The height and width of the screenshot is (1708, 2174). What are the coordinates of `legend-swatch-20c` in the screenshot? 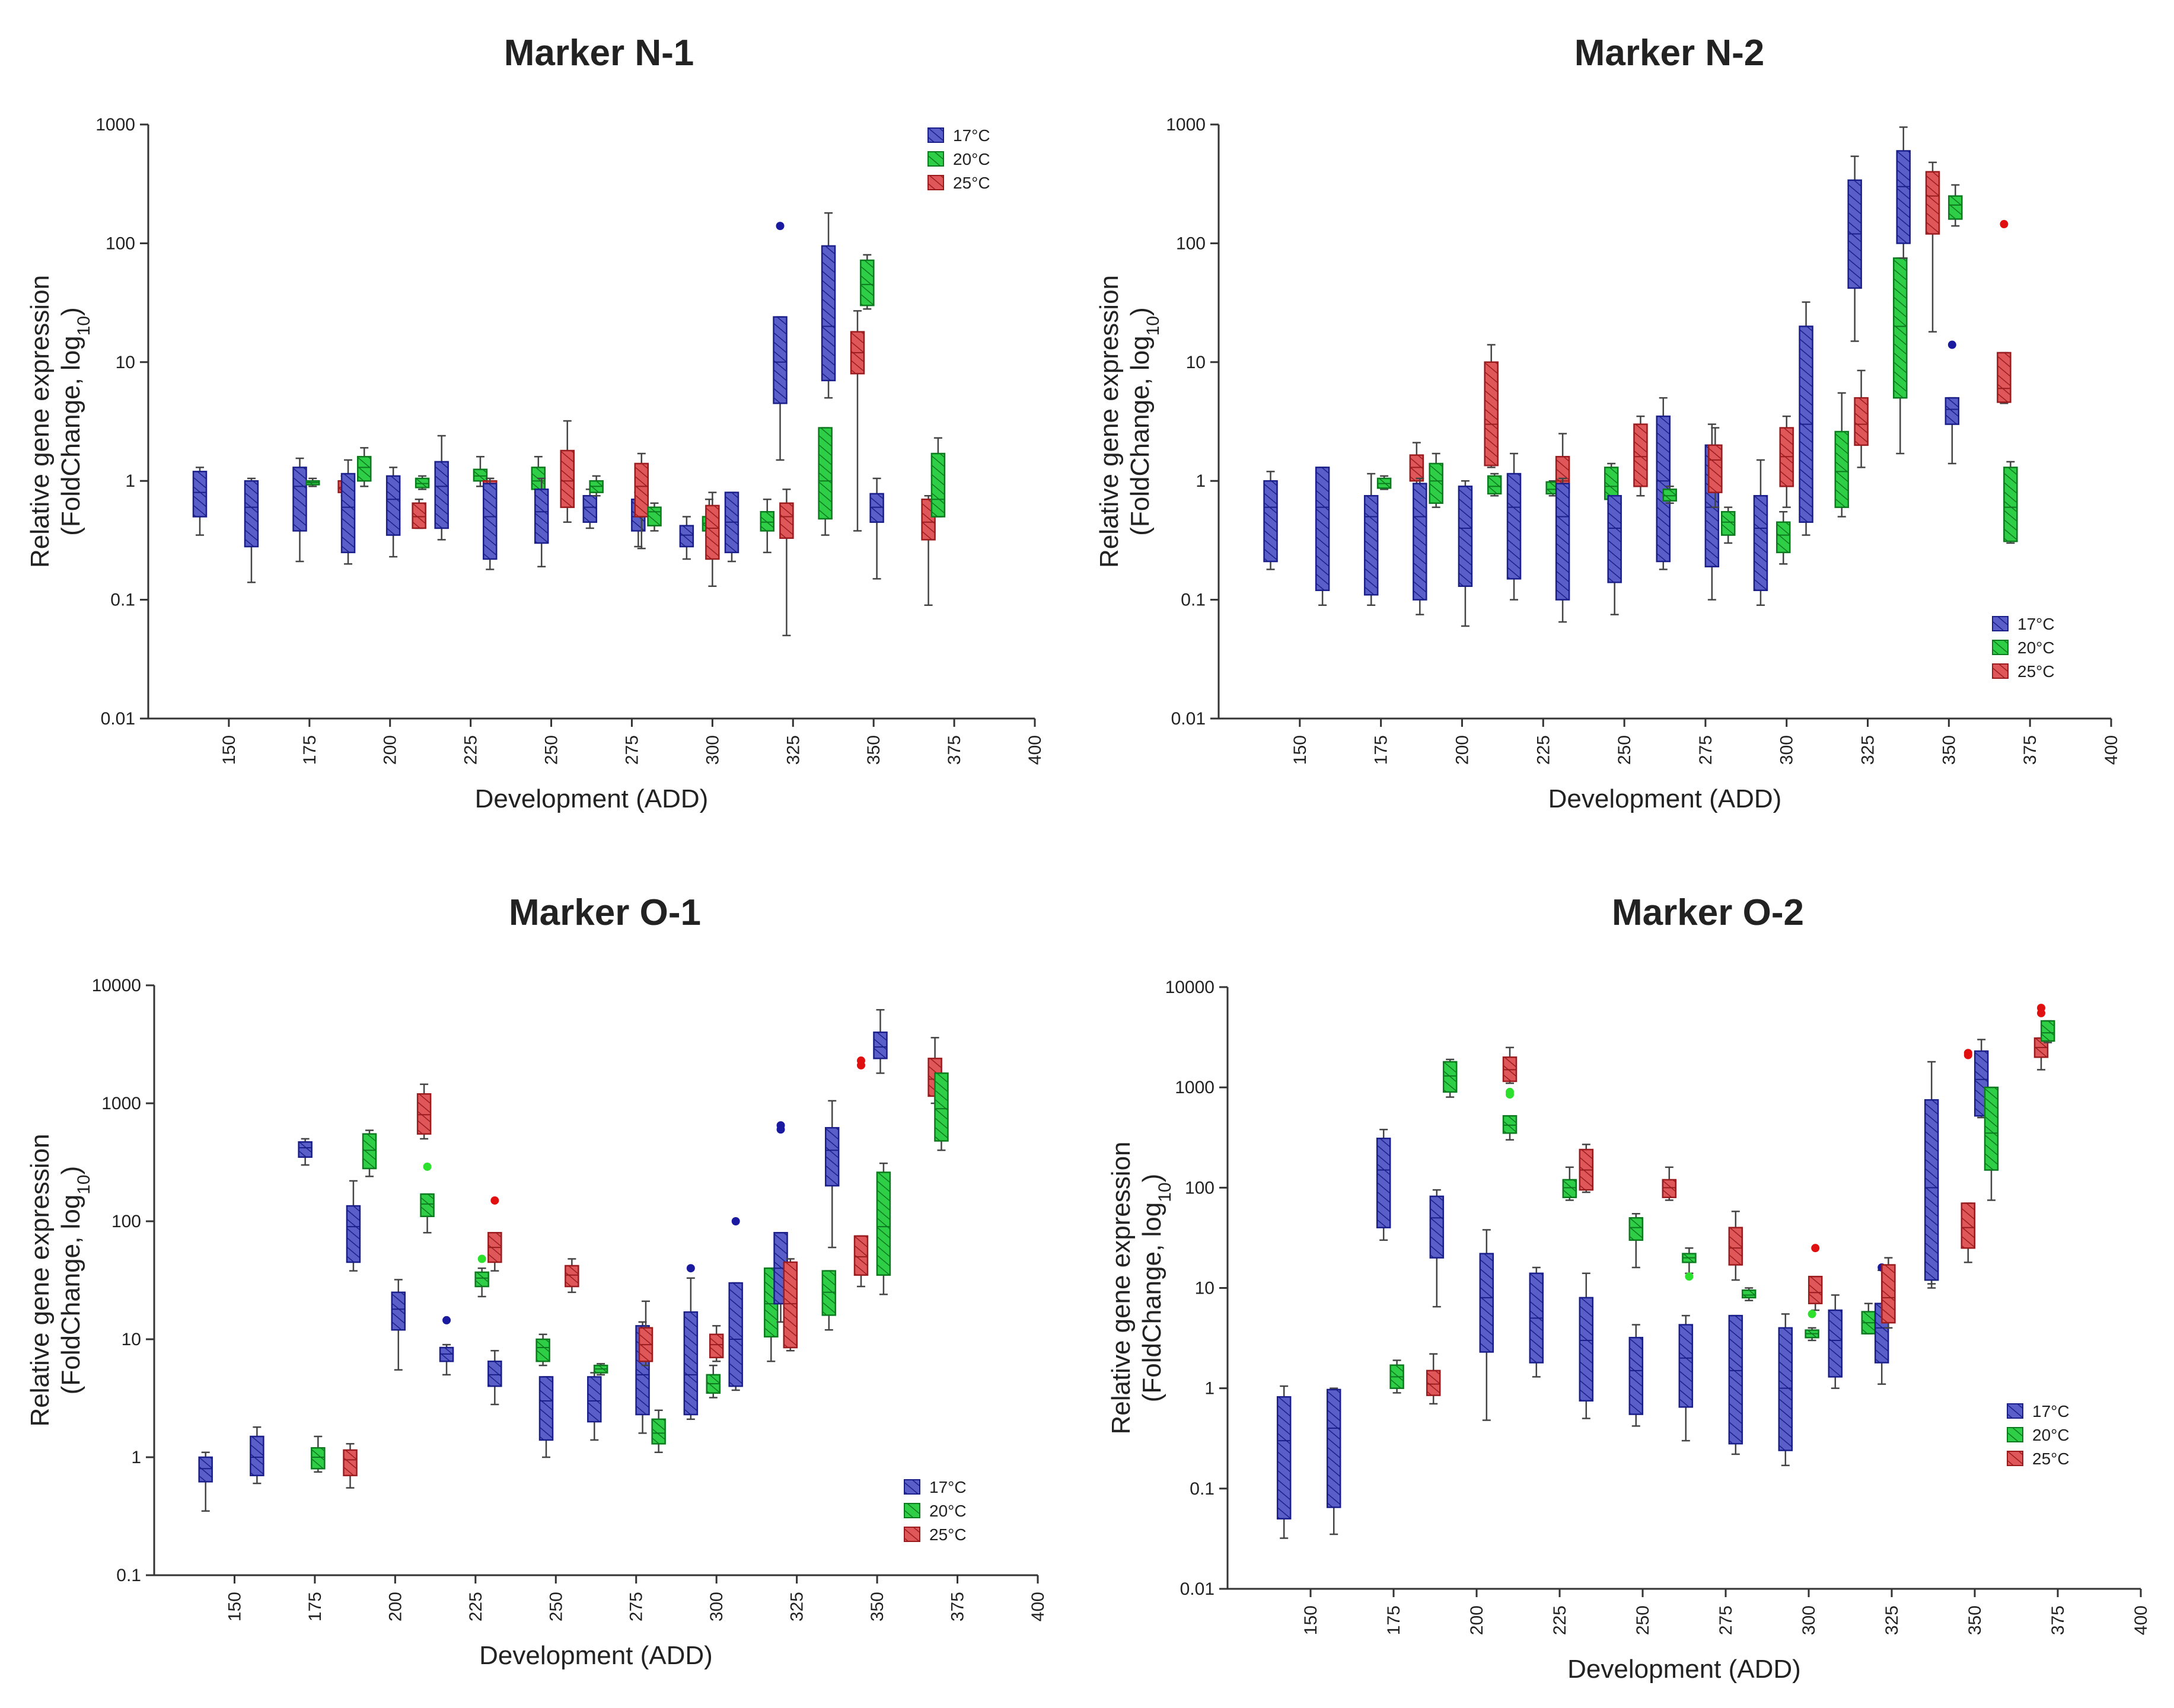 It's located at (912, 1510).